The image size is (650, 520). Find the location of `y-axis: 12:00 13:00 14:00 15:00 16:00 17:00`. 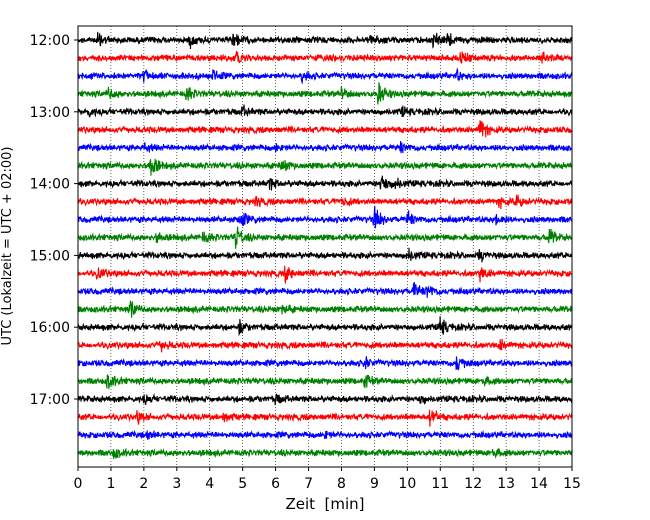

y-axis: 12:00 13:00 14:00 15:00 16:00 17:00 is located at coordinates (54, 220).